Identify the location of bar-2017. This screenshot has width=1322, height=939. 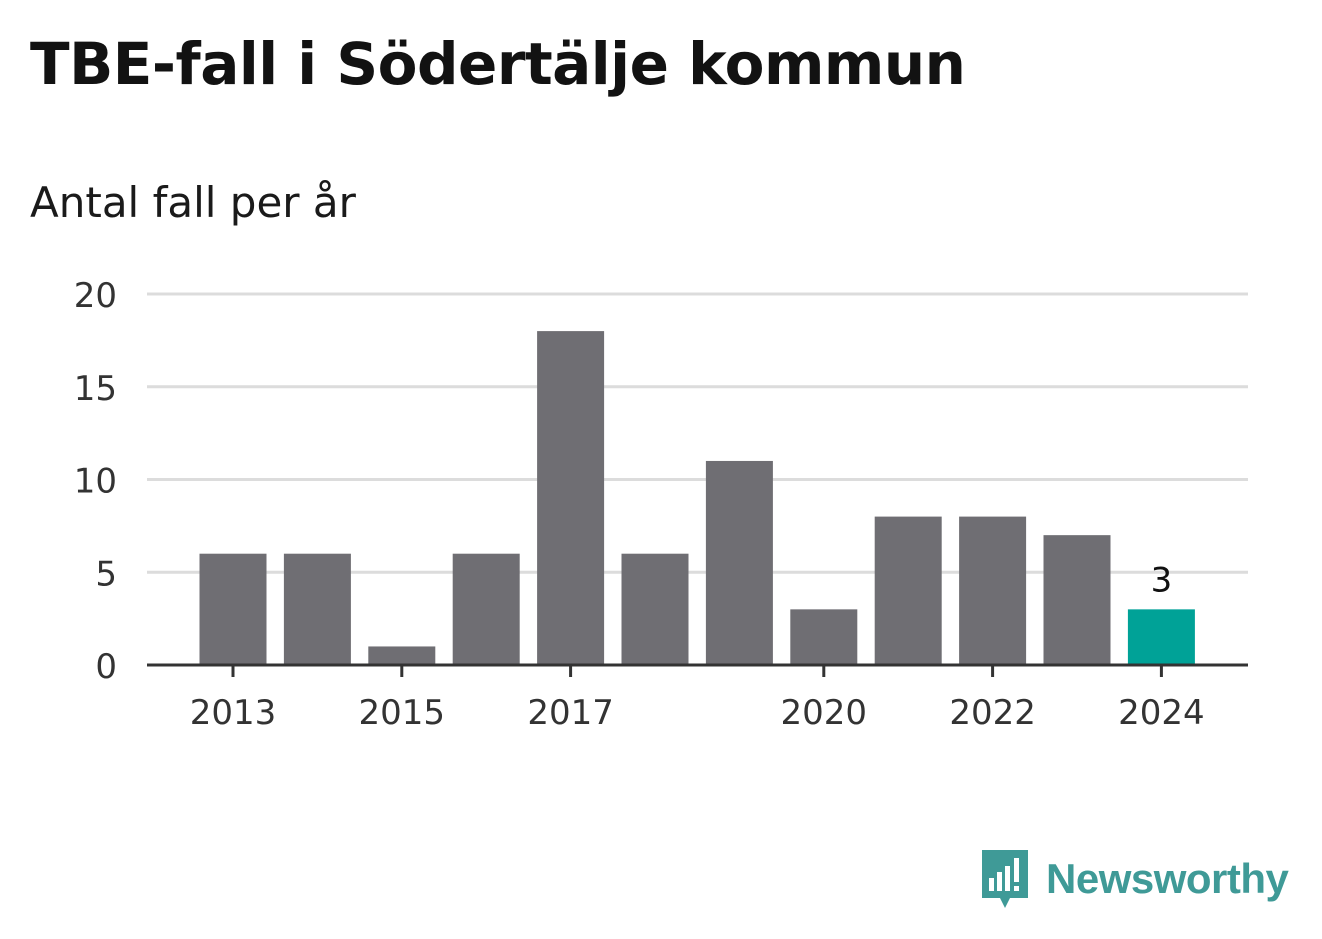
(571, 498).